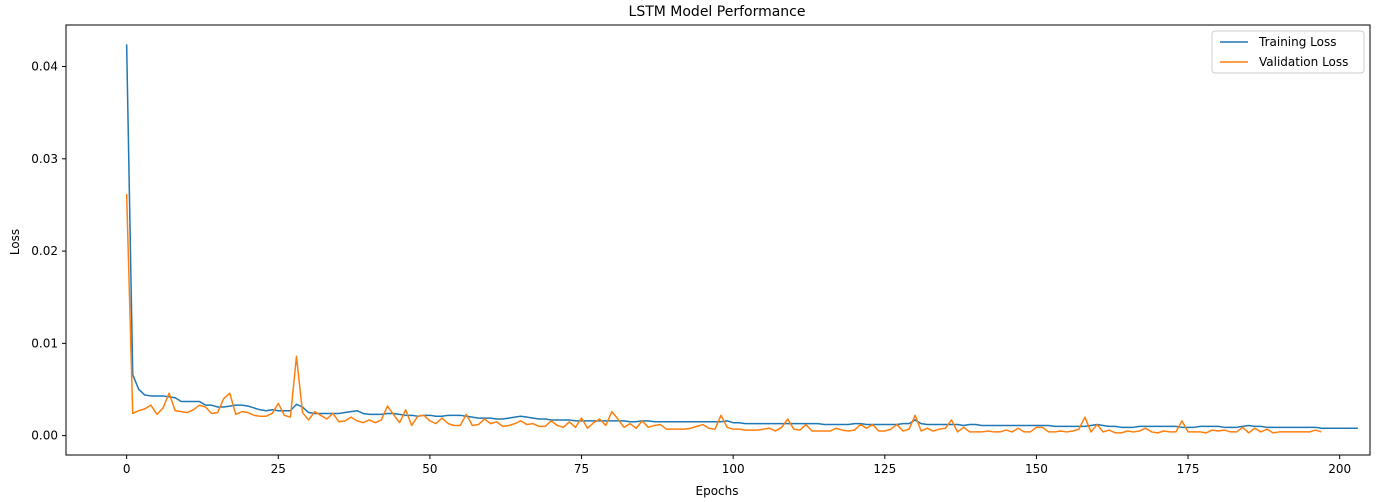 The image size is (1377, 502). What do you see at coordinates (44, 251) in the screenshot?
I see `y-tick-label: 0.02` at bounding box center [44, 251].